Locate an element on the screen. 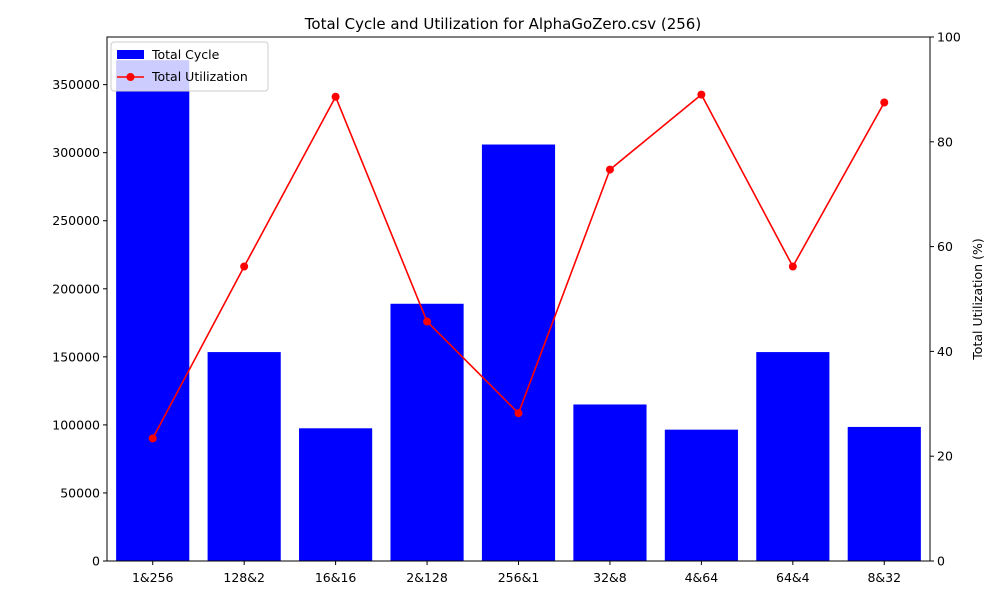 The width and height of the screenshot is (1000, 600). utilization-point-64&4 is located at coordinates (792, 266).